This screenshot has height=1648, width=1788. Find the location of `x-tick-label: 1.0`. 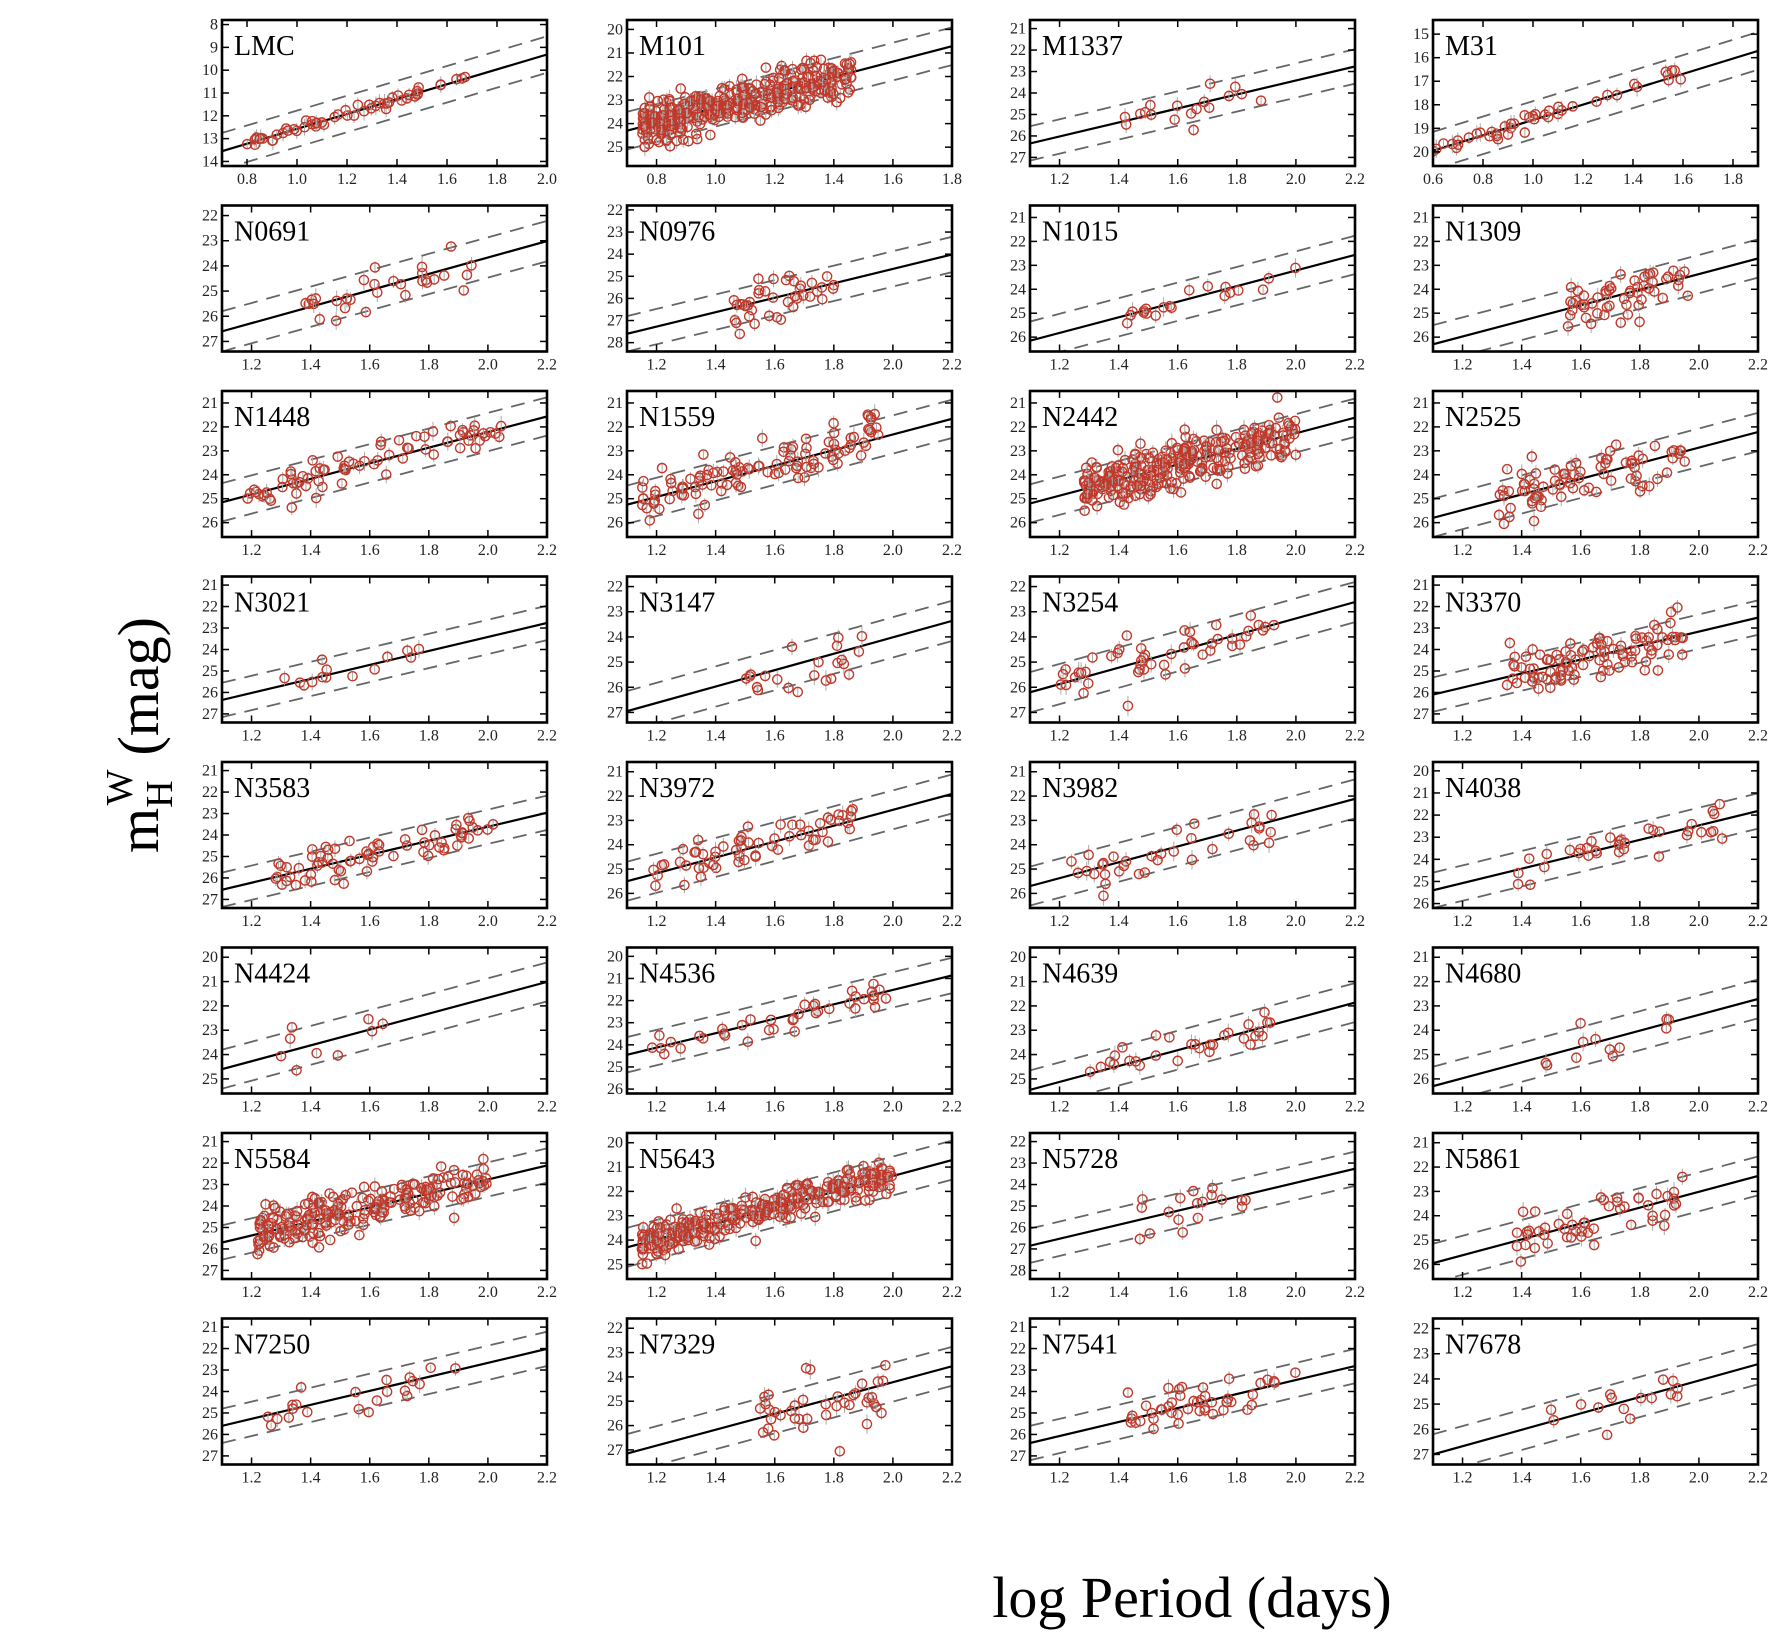

x-tick-label: 1.0 is located at coordinates (297, 179).